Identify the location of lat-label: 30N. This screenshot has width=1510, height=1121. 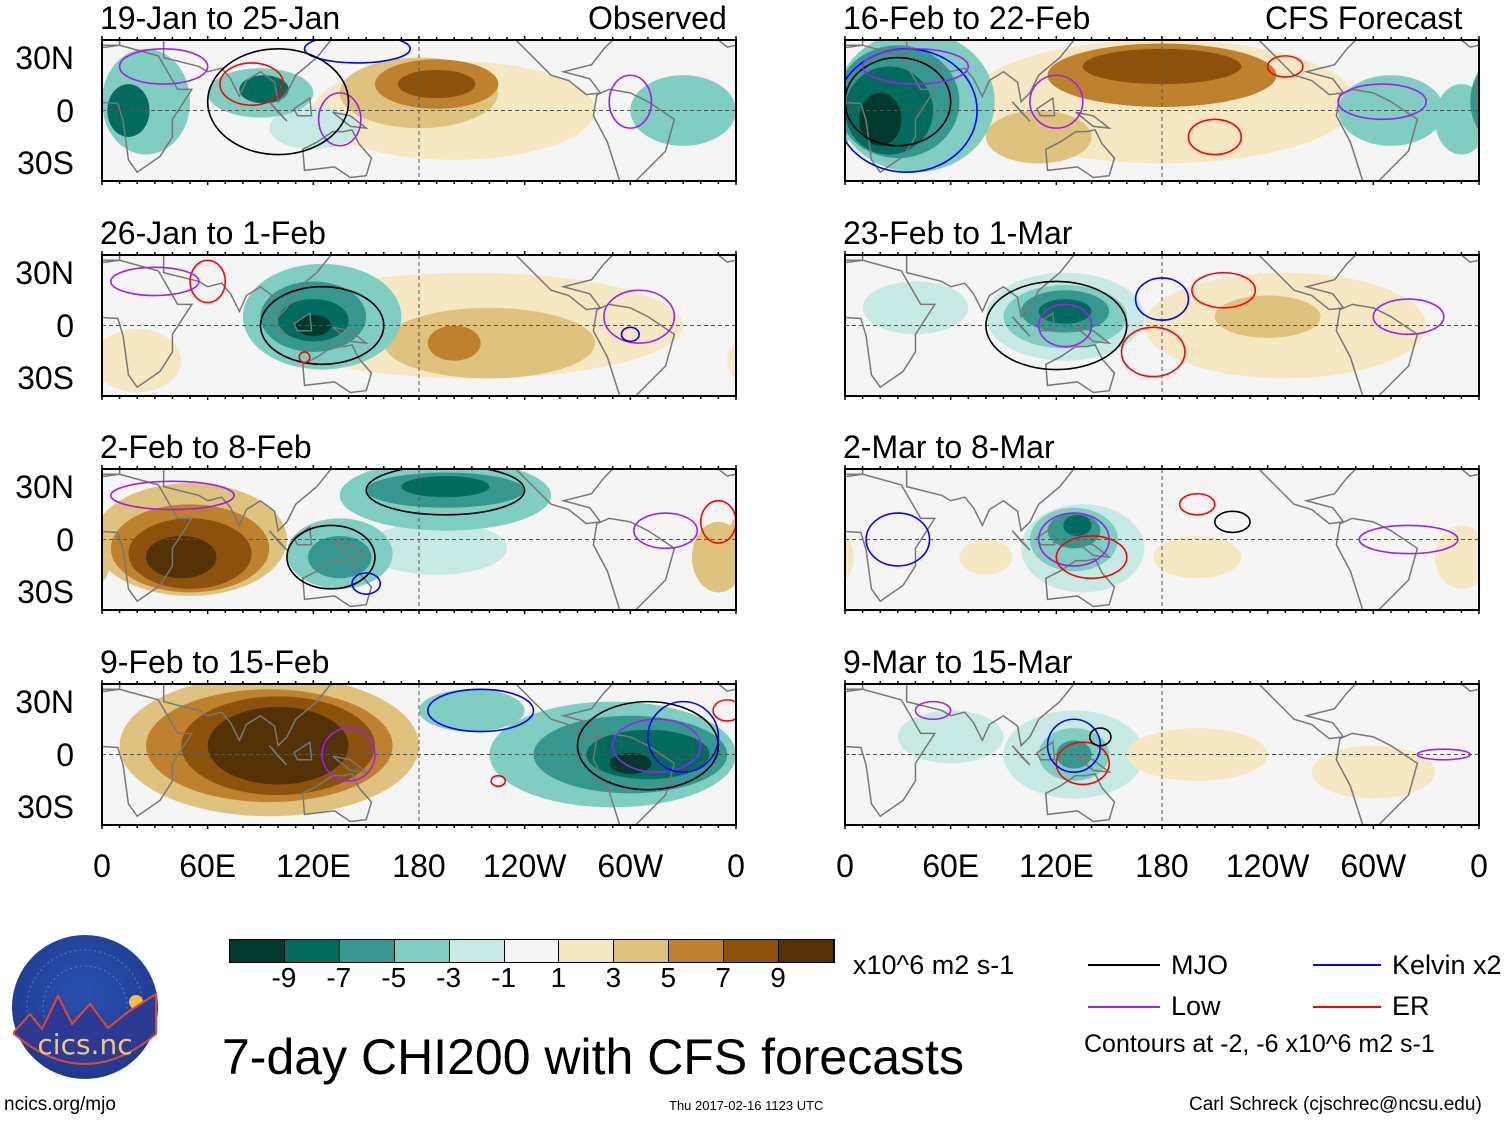
(44, 701).